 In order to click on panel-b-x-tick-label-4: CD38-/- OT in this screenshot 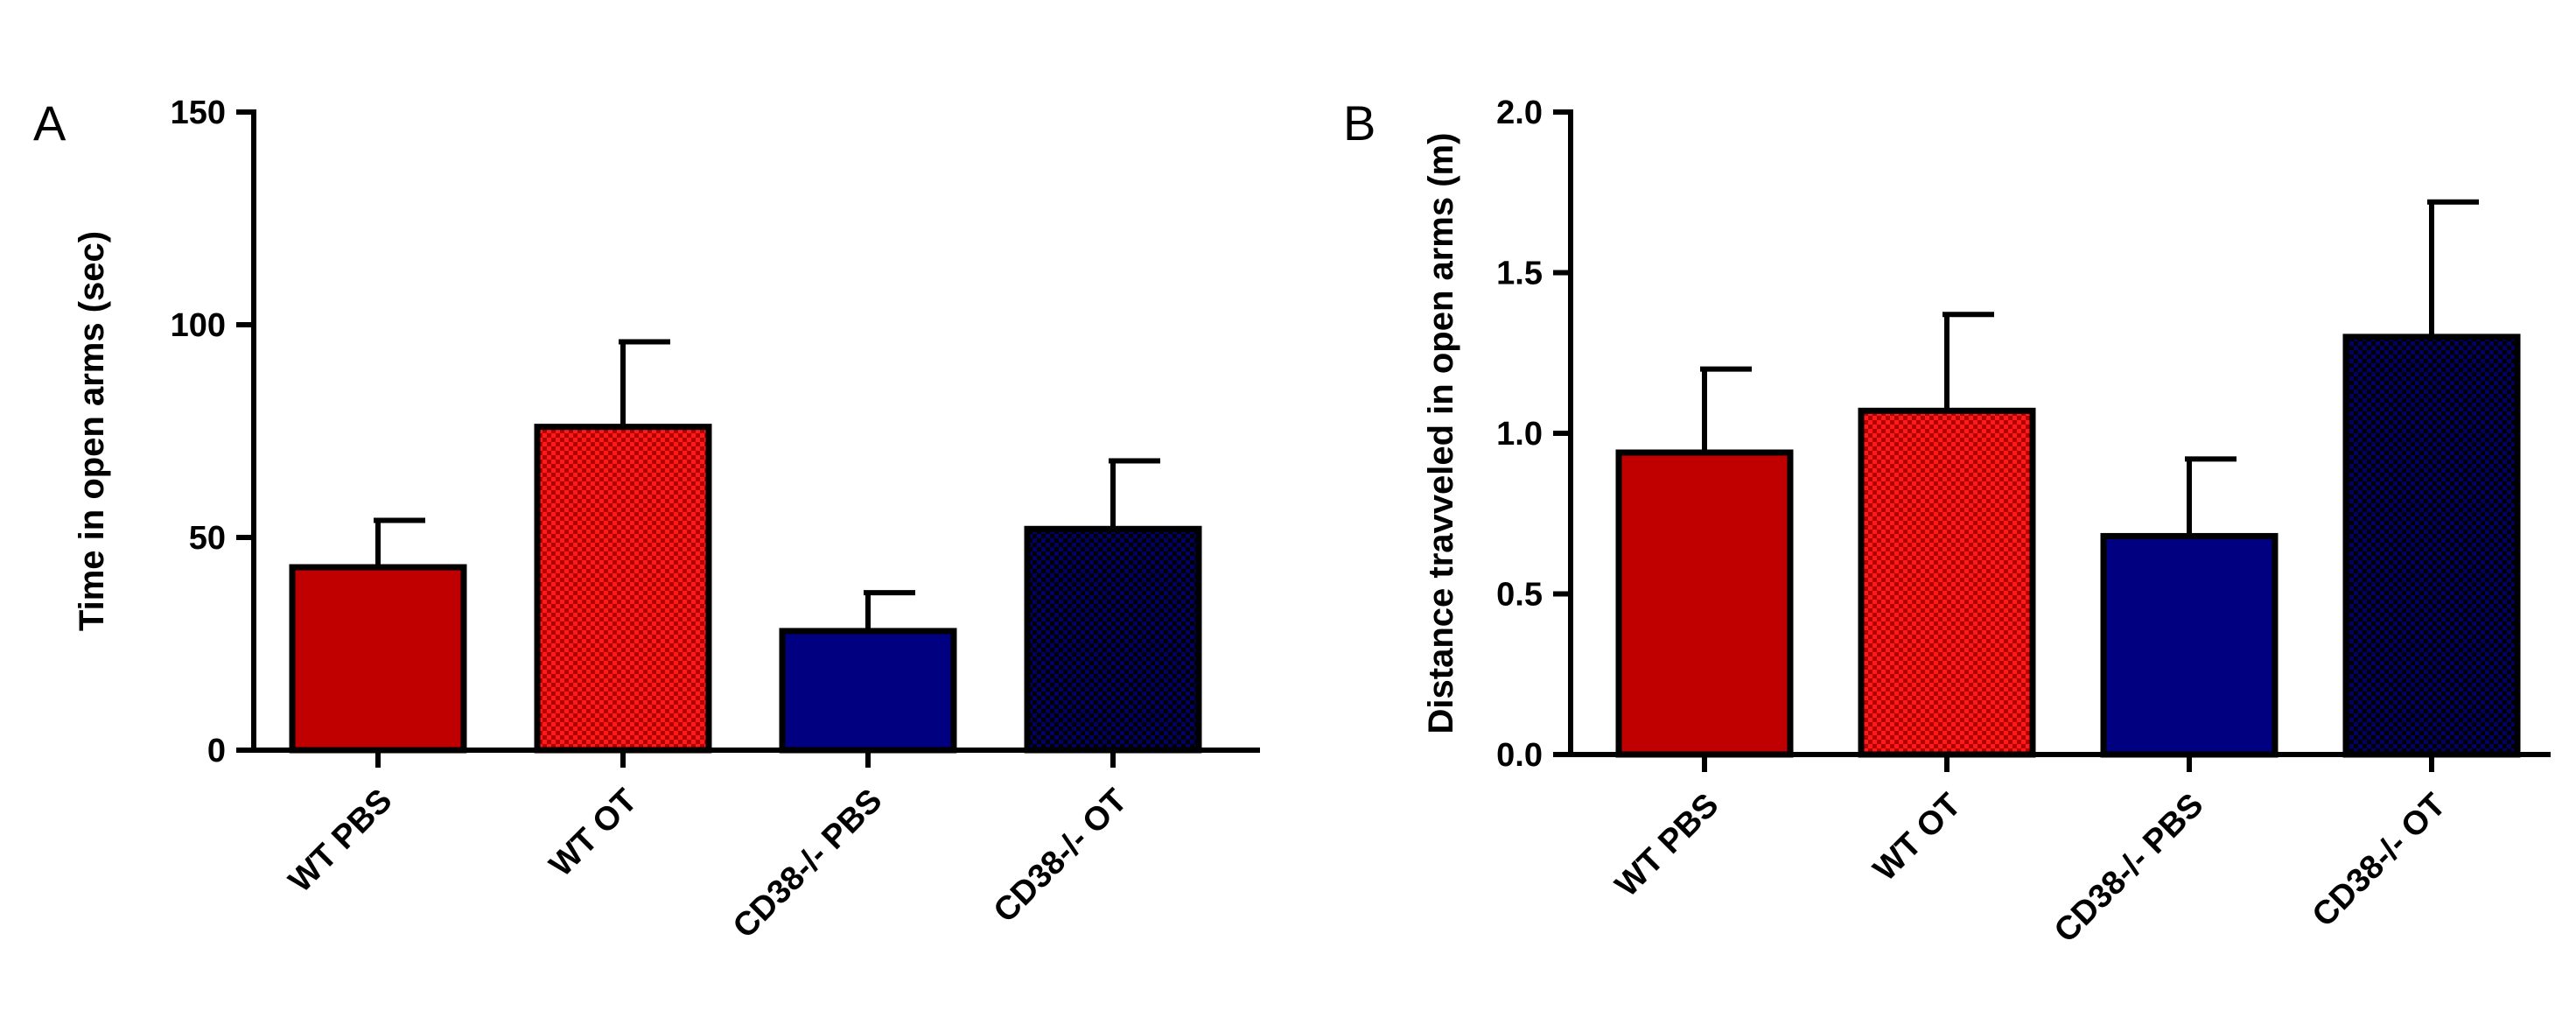, I will do `click(2380, 861)`.